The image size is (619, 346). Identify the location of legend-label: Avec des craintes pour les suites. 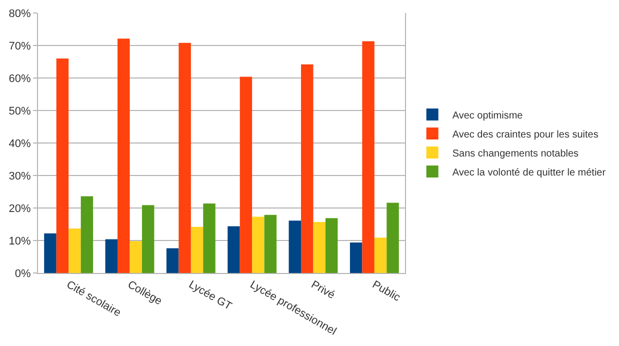
(525, 134).